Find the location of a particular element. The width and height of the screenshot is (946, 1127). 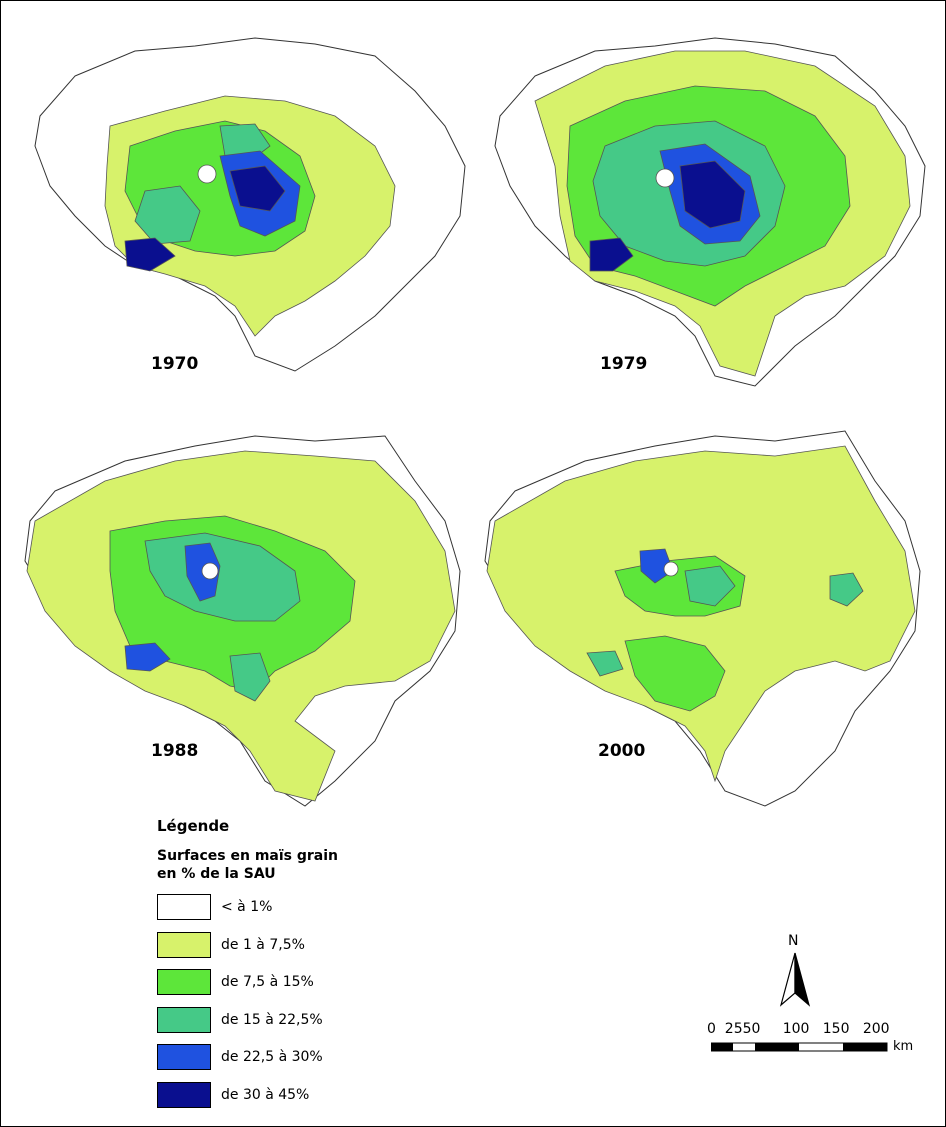

region-map-1979 is located at coordinates (710, 212).